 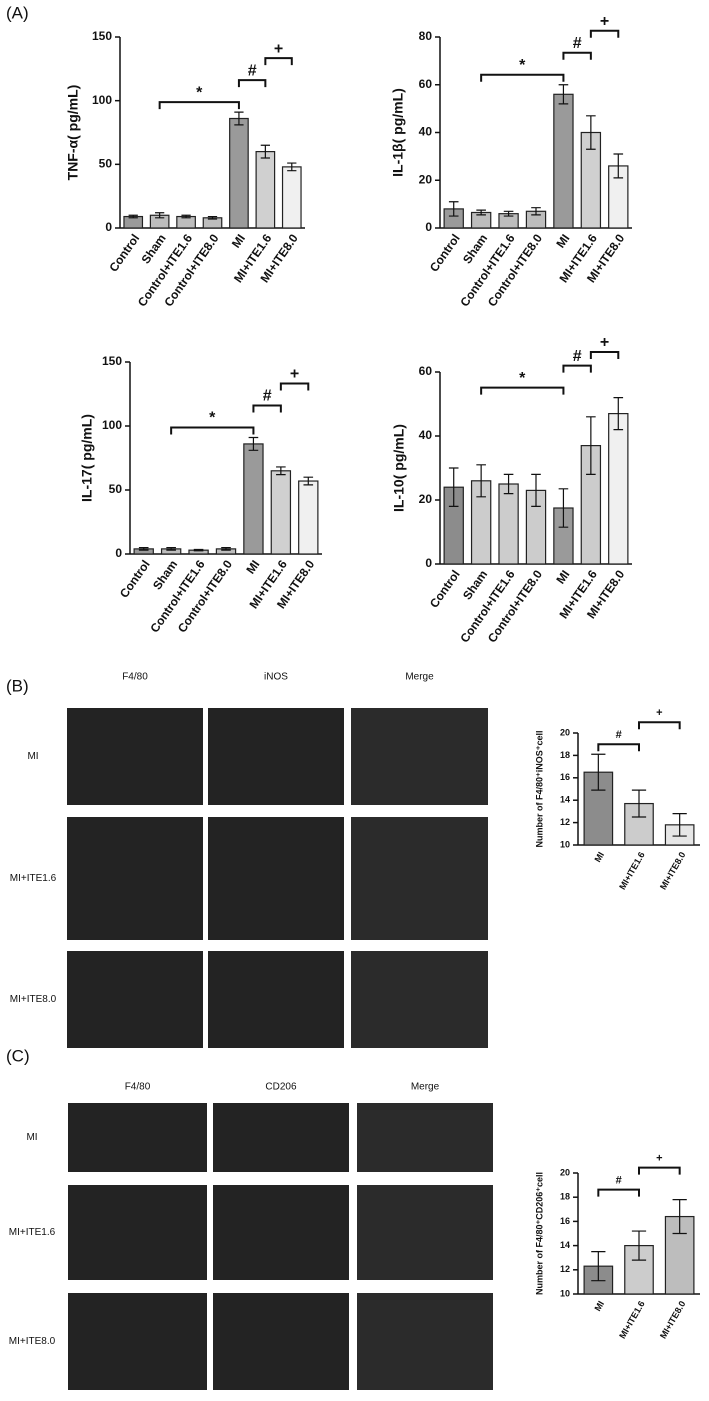 I want to click on x-tick-label: MI+ITE1.6, so click(x=632, y=1319).